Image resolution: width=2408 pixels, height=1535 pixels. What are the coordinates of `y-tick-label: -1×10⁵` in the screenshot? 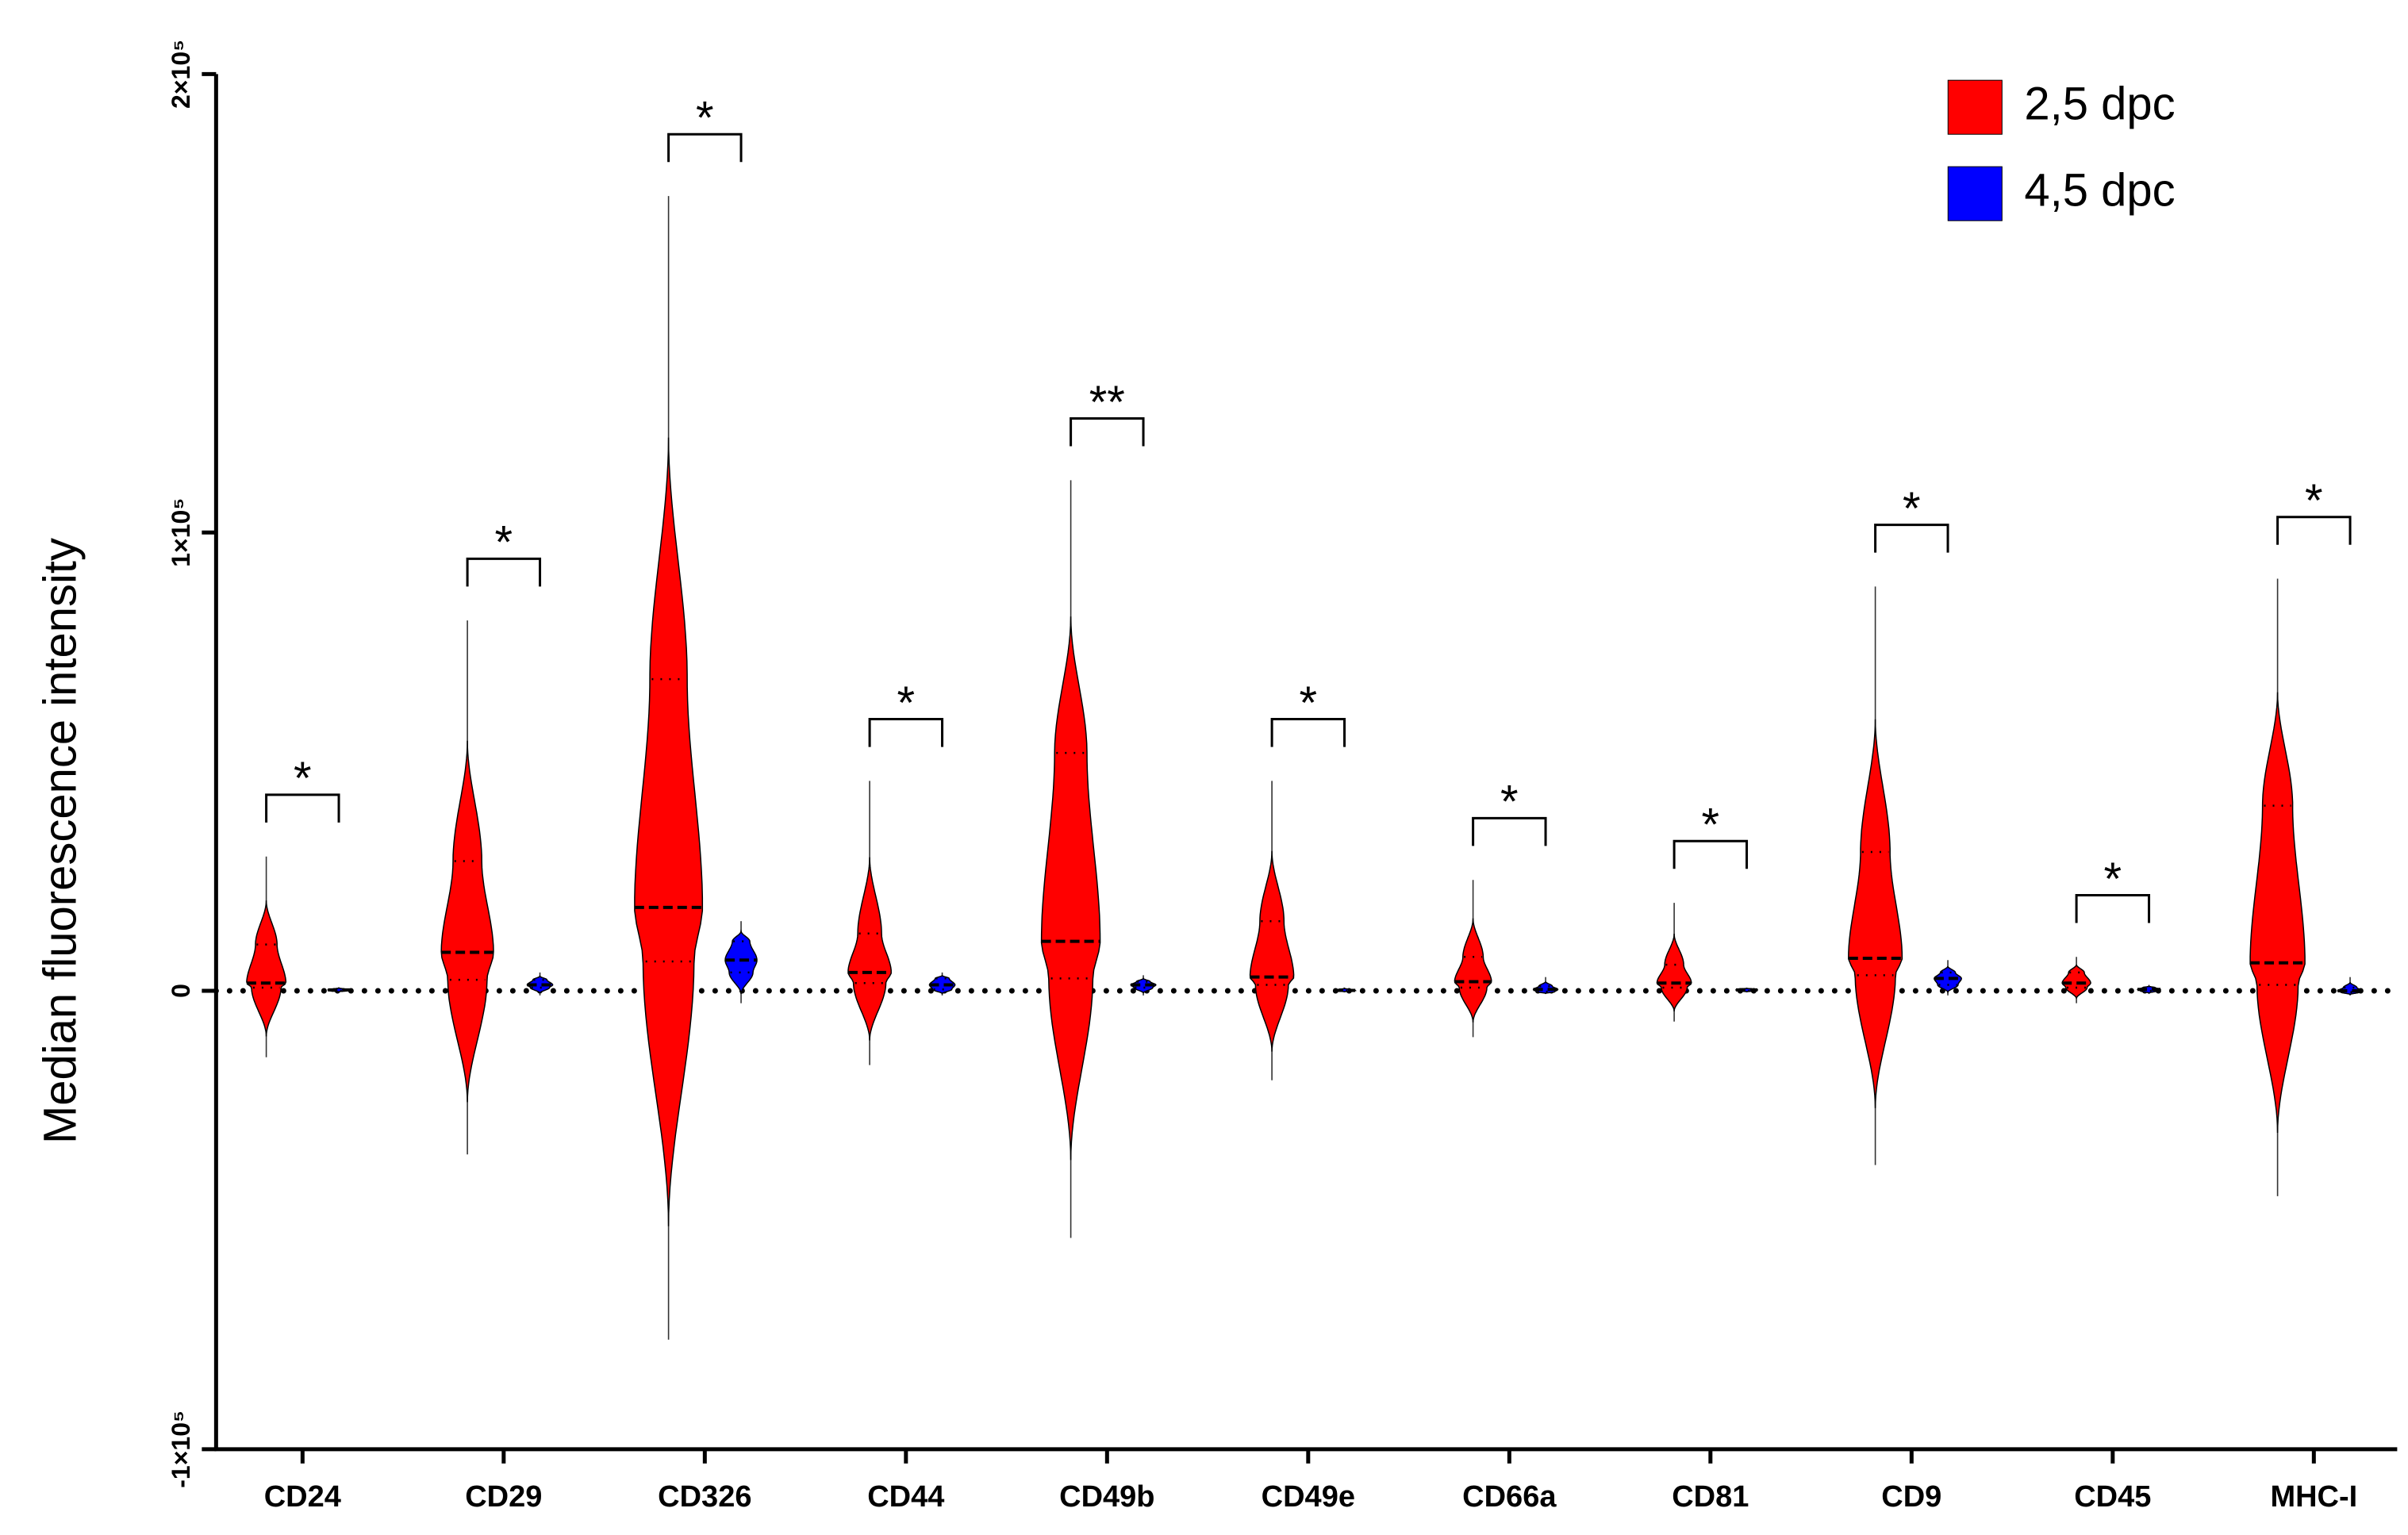 It's located at (181, 1449).